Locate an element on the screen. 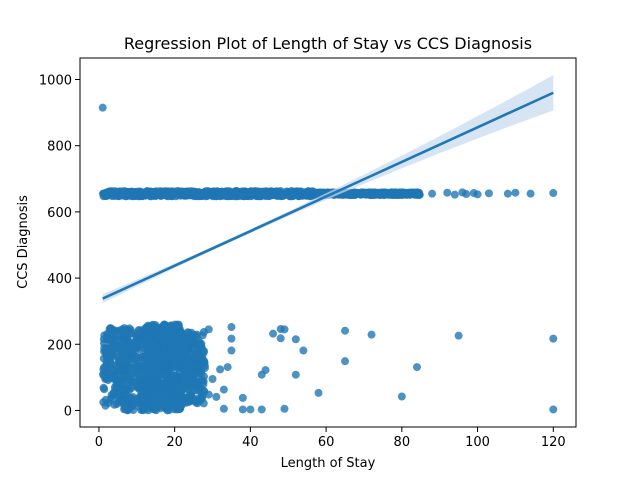  y-axis-label: CCS Diagnosis is located at coordinates (23, 242).